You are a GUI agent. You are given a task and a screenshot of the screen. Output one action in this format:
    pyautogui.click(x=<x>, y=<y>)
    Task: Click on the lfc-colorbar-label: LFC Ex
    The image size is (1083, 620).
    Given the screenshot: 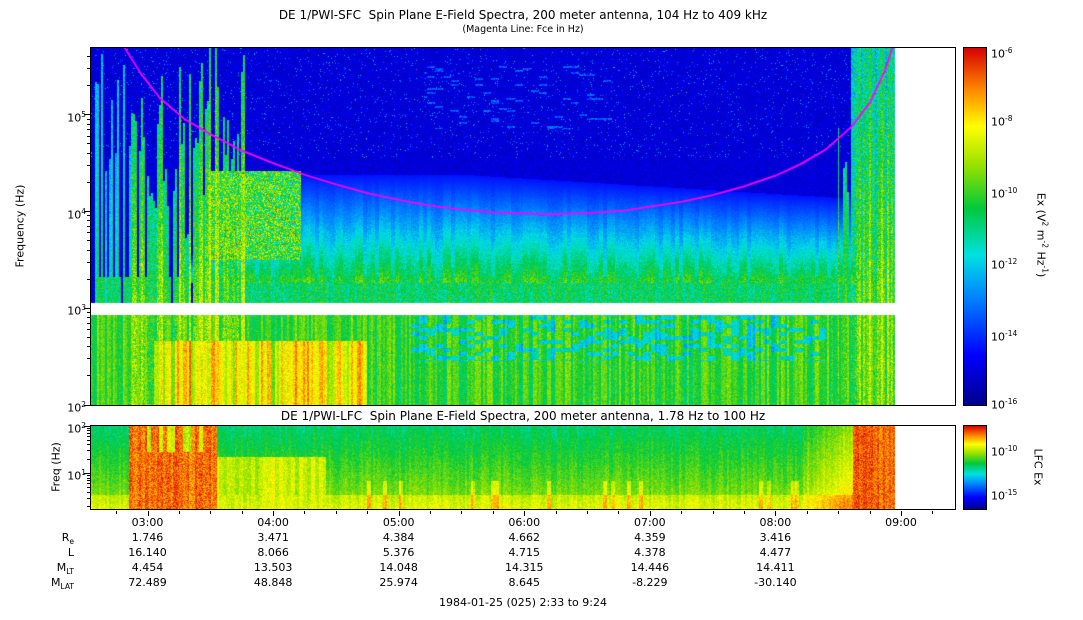 What is the action you would take?
    pyautogui.click(x=1038, y=467)
    